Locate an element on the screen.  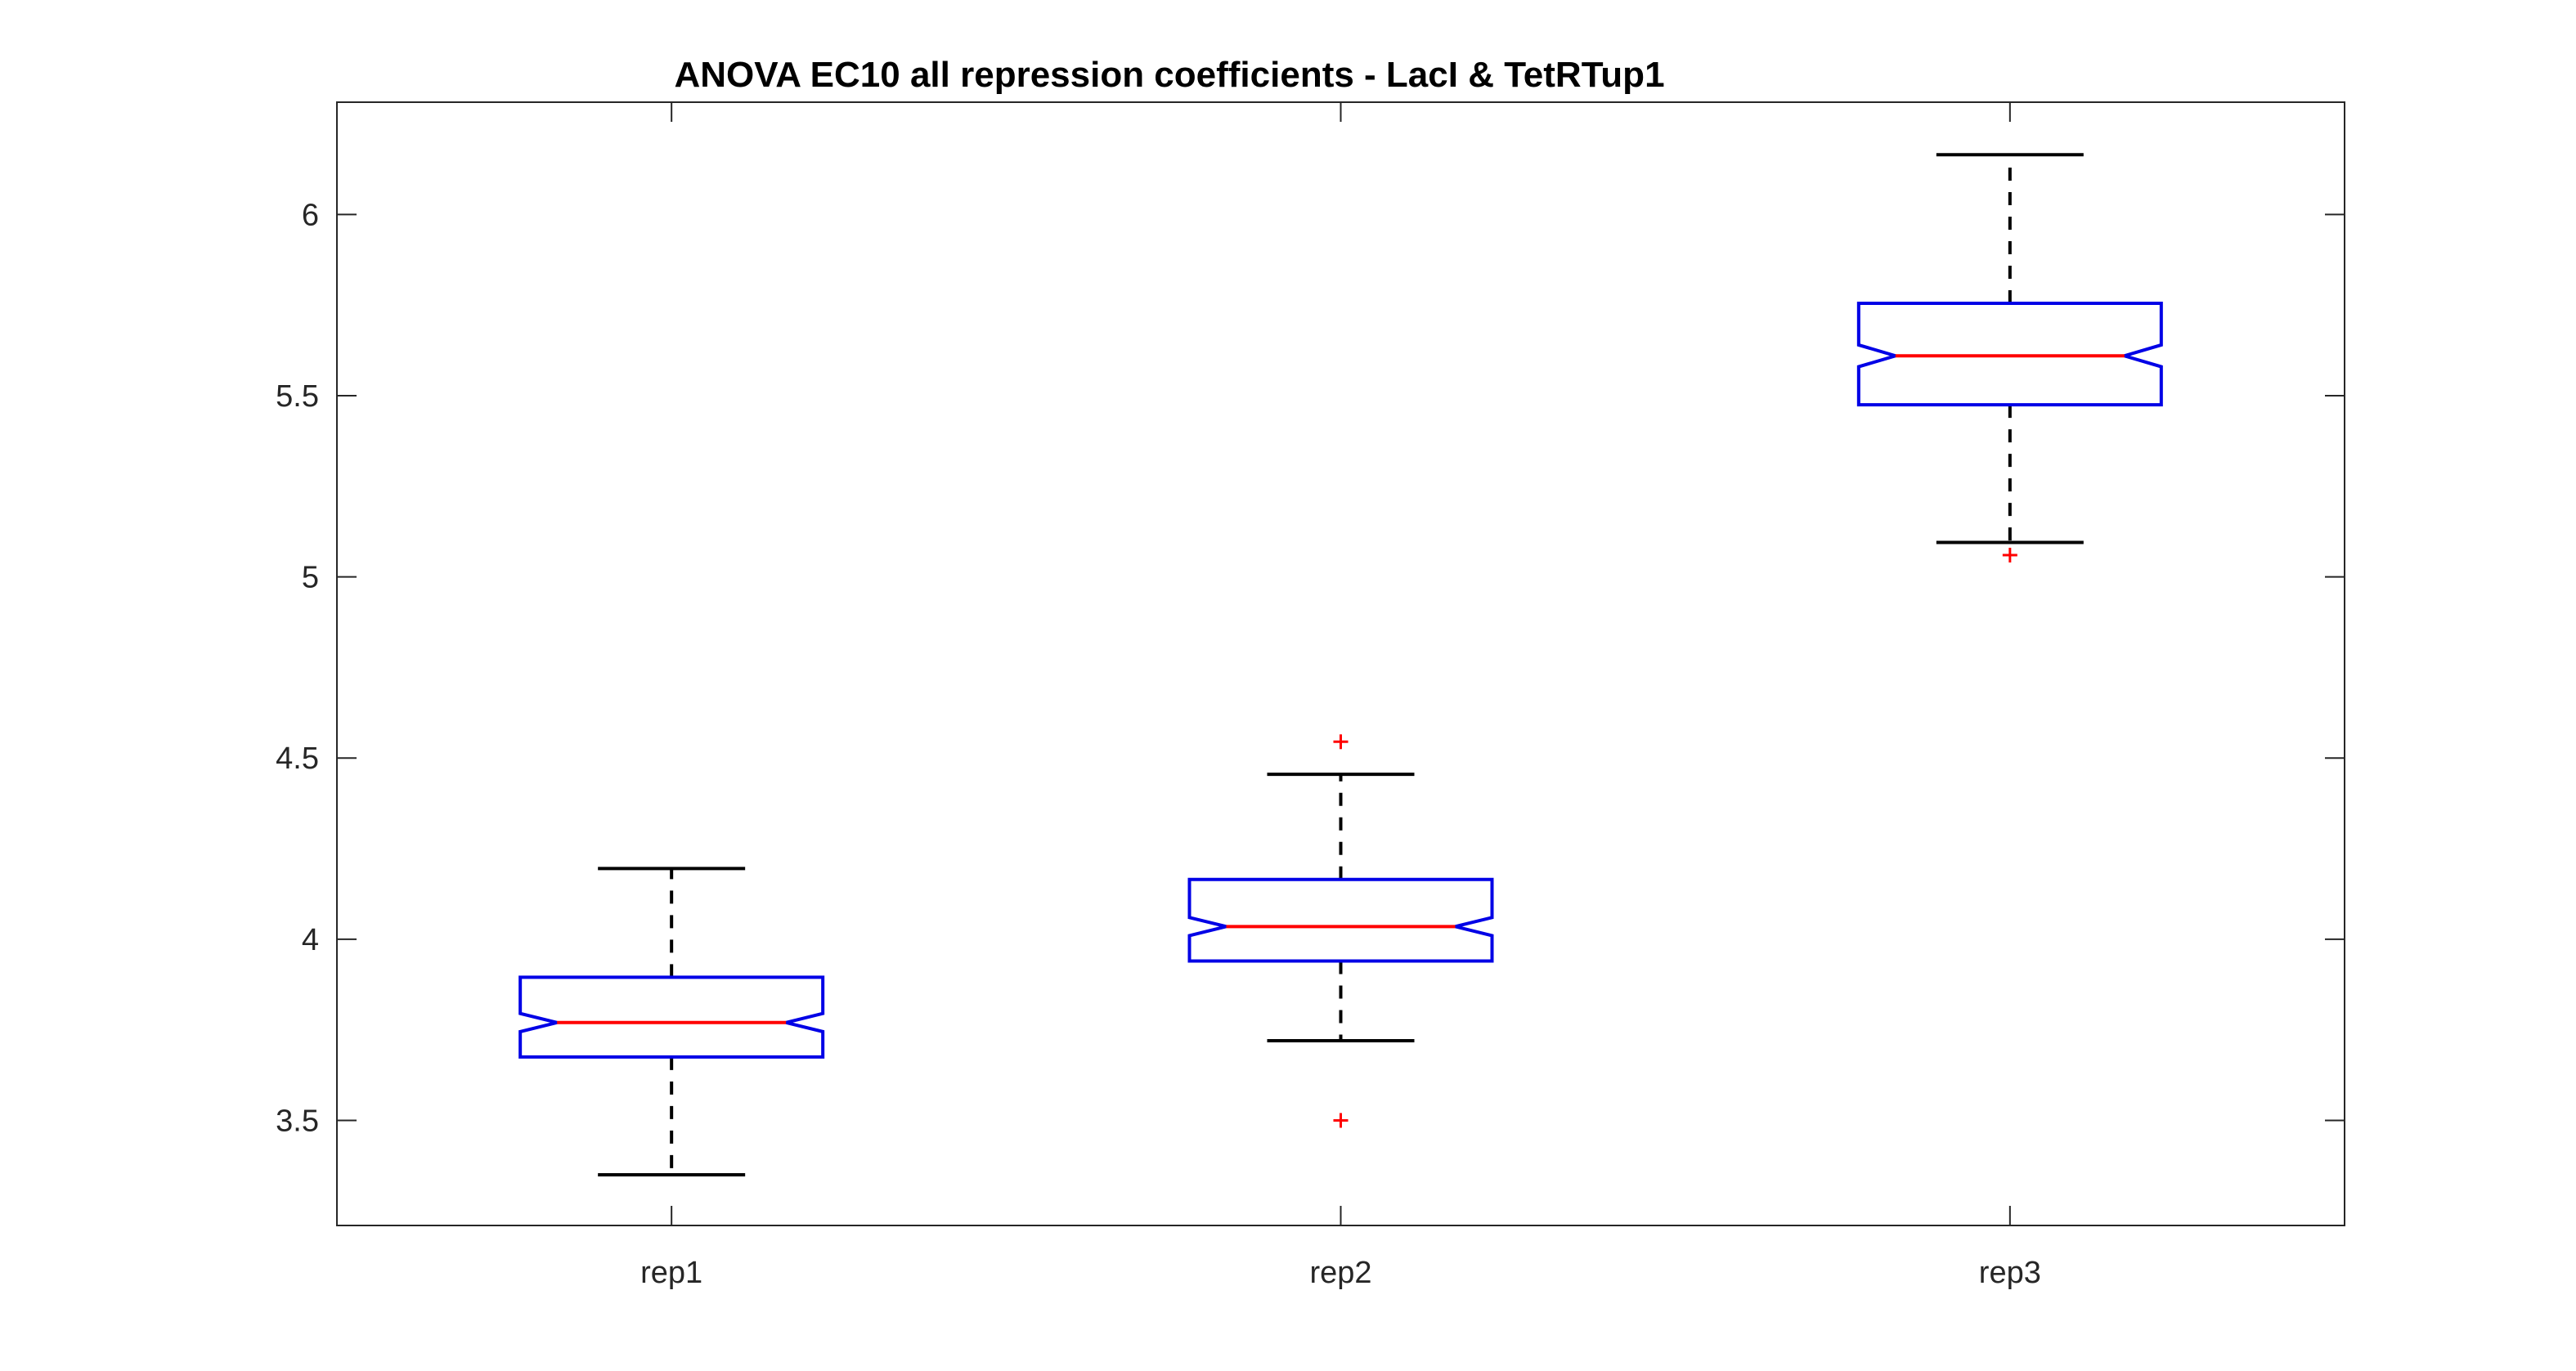
x-tick-label: rep2 is located at coordinates (1340, 1273).